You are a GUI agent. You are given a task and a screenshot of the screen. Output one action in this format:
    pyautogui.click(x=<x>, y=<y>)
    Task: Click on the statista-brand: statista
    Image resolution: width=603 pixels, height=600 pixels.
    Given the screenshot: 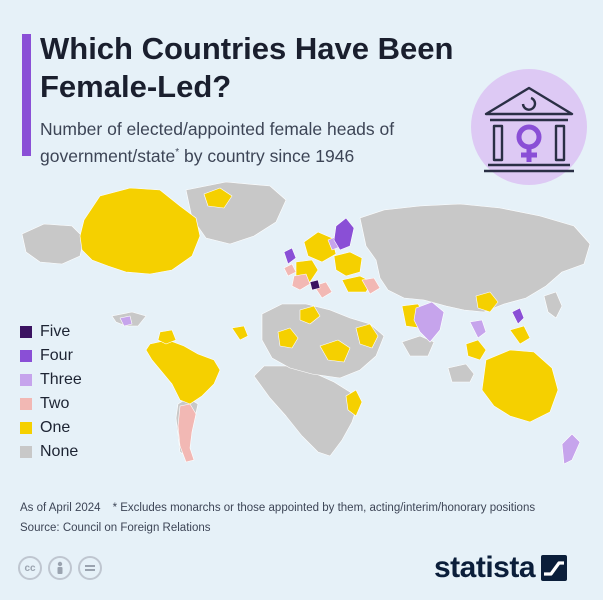 What is the action you would take?
    pyautogui.click(x=501, y=568)
    